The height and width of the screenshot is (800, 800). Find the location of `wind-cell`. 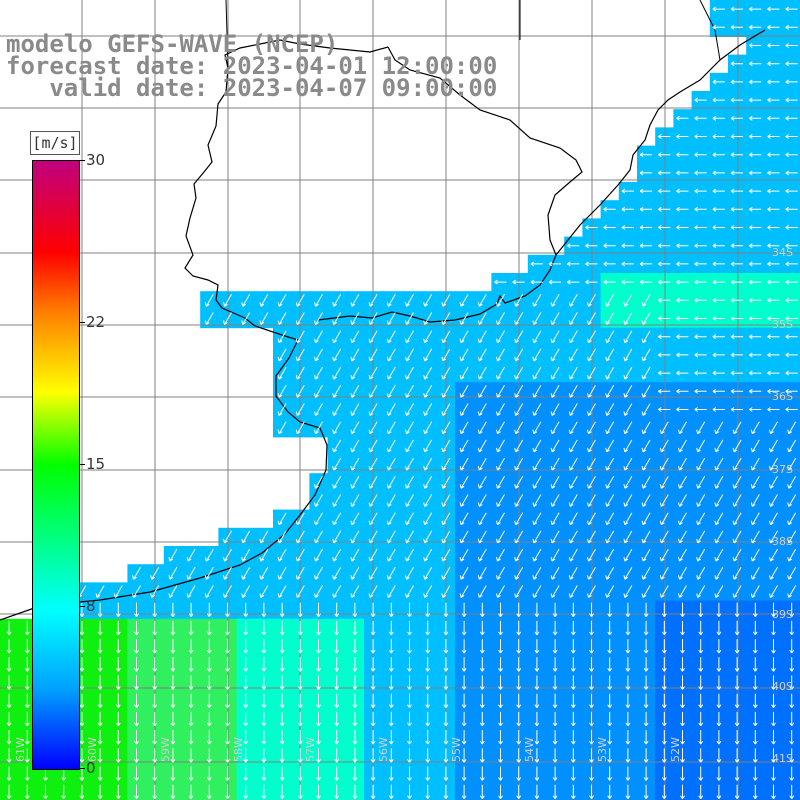

wind-cell is located at coordinates (791, 464).